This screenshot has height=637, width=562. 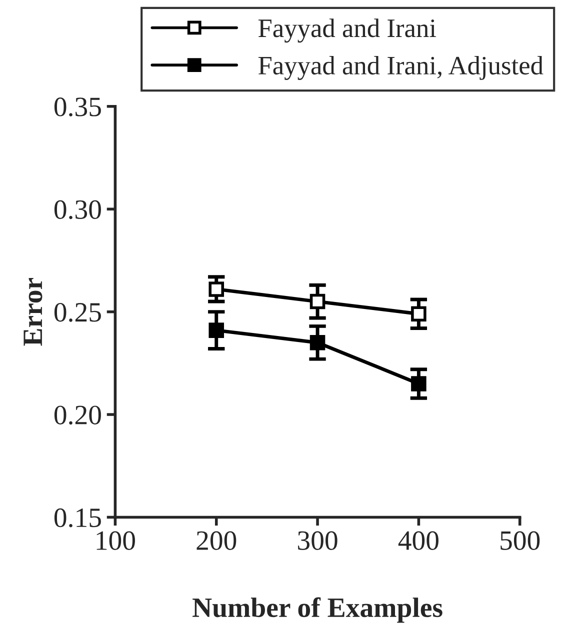 What do you see at coordinates (216, 540) in the screenshot?
I see `x-tick-label: 200` at bounding box center [216, 540].